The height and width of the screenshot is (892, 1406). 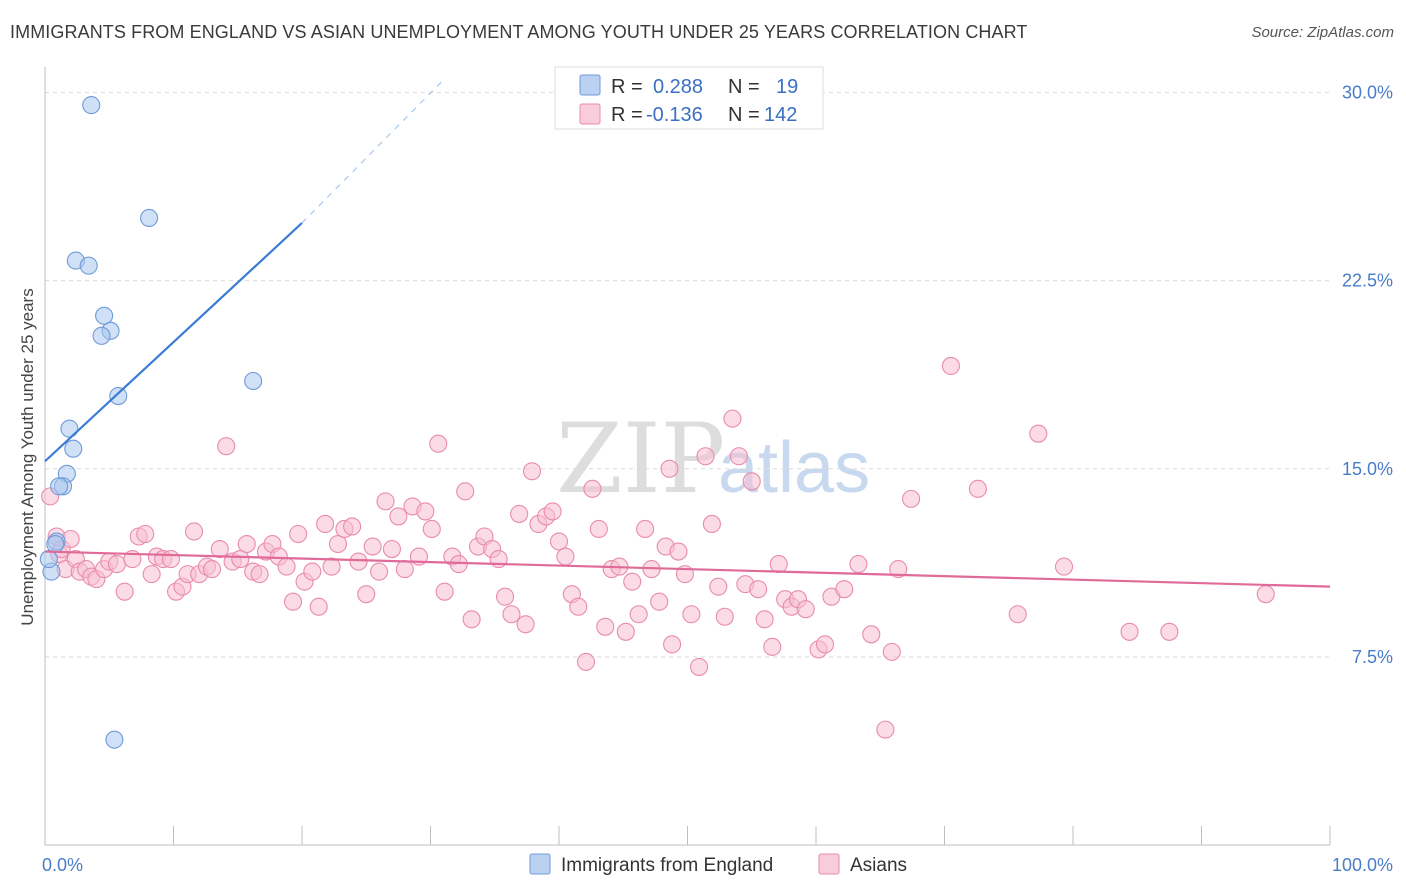 I want to click on trend-line-england, so click(x=173, y=342).